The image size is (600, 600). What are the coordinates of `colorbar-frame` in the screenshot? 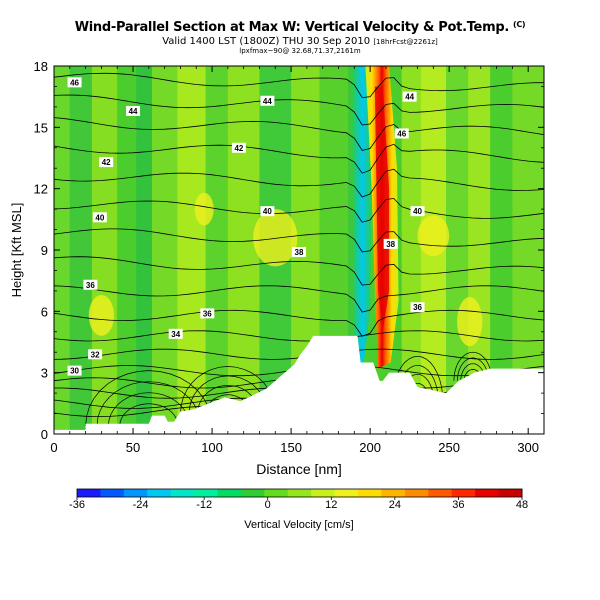 It's located at (299, 493).